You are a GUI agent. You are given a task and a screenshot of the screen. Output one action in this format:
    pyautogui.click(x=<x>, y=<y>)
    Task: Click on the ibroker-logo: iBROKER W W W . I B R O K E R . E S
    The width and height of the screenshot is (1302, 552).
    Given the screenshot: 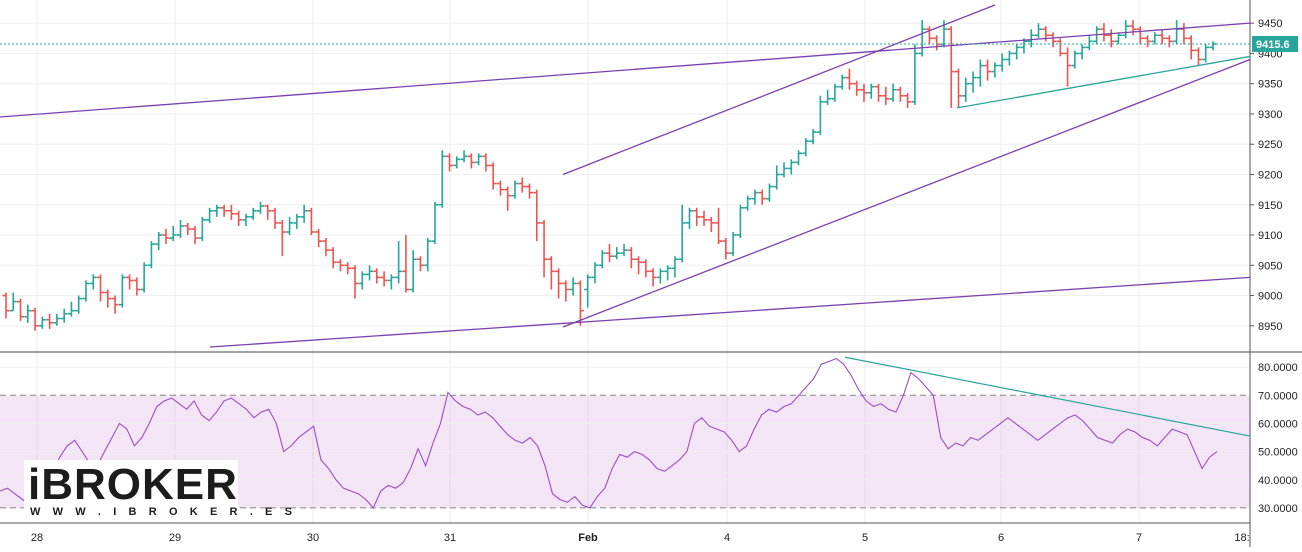 What is the action you would take?
    pyautogui.click(x=158, y=491)
    